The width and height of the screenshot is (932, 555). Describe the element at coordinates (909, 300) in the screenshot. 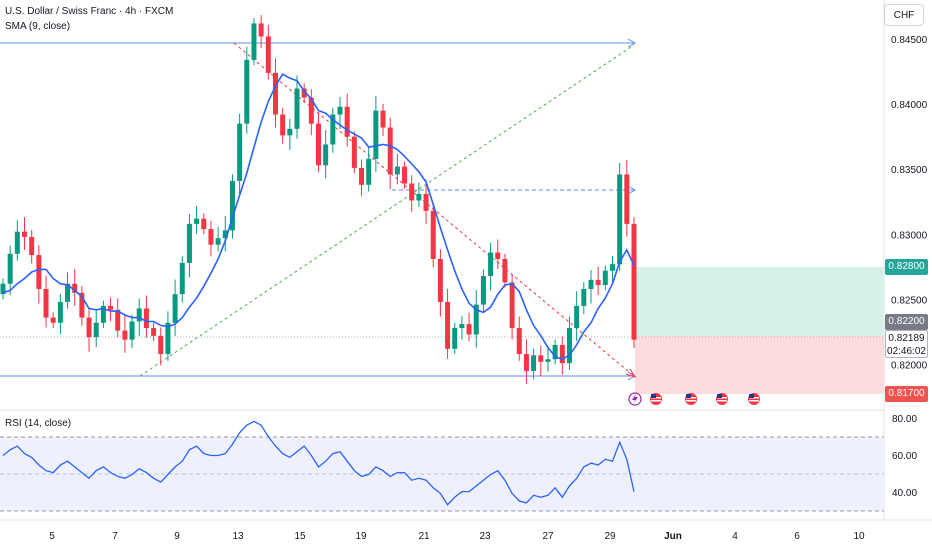

I see `price-tick-label: 0.82500` at that location.